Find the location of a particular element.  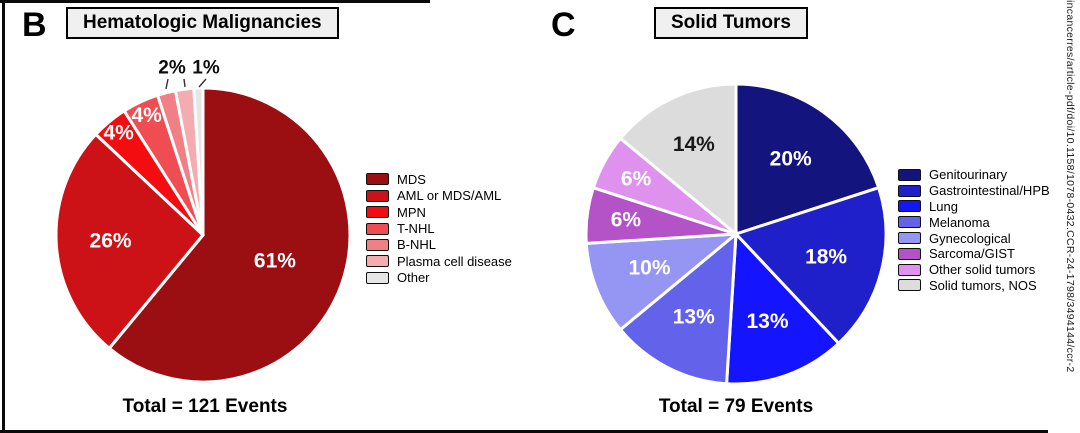

legend-item-sarcoma-gist: Sarcoma/GIST is located at coordinates (974, 254).